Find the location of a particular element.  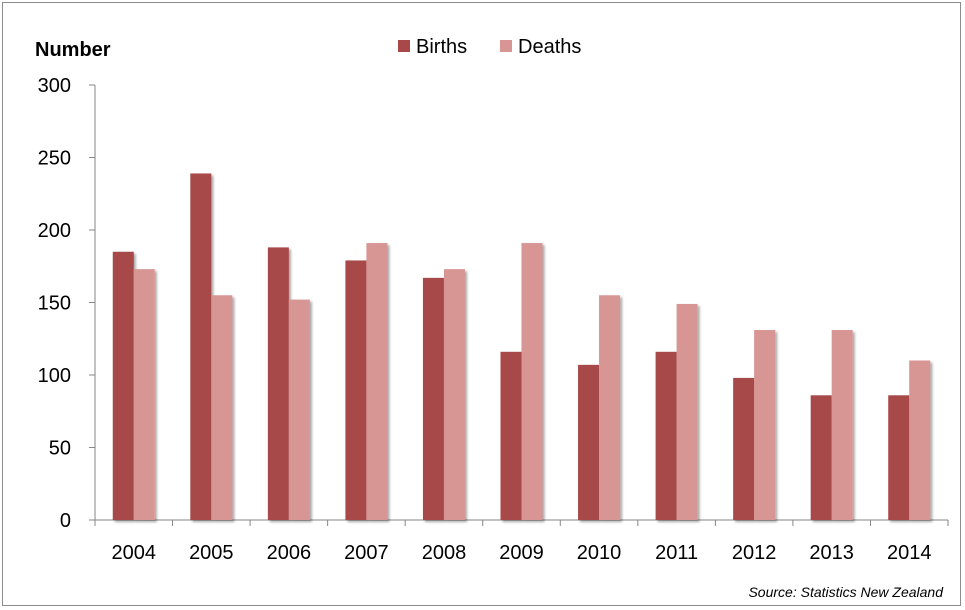

y-tick-label: 150 is located at coordinates (54, 304).